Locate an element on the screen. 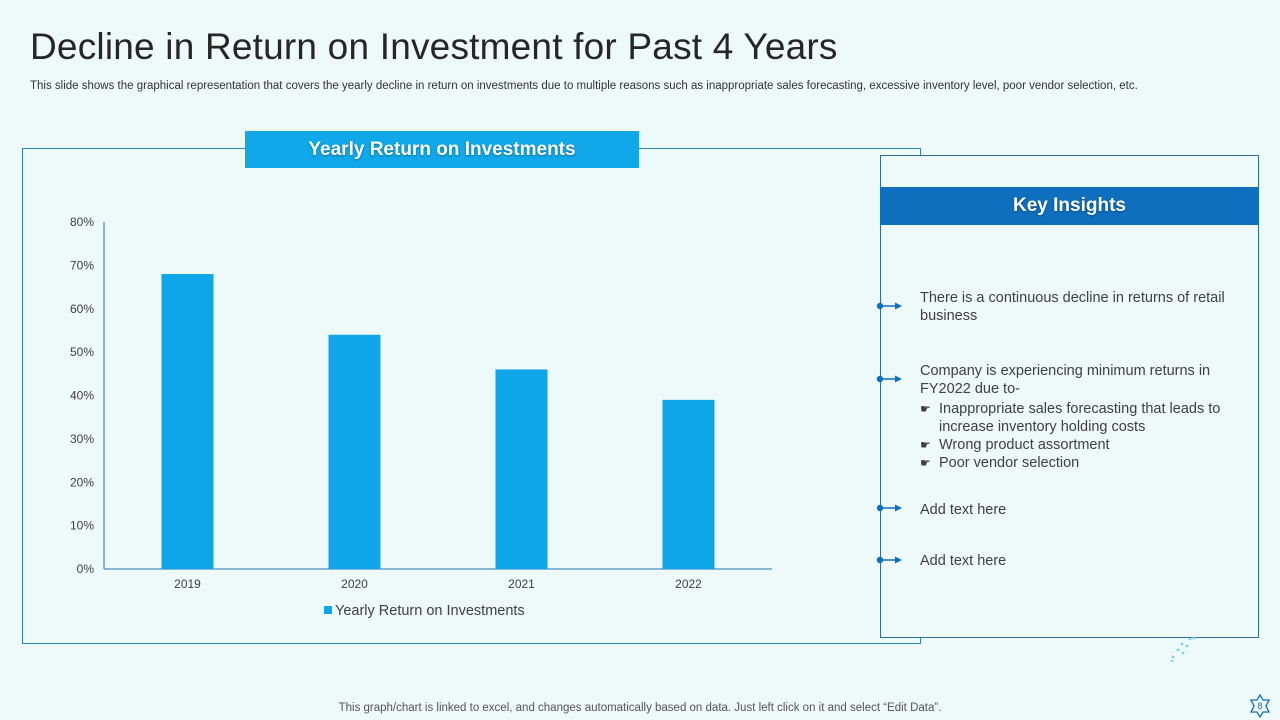 This screenshot has height=720, width=1280. y-tick-label: 20% is located at coordinates (82, 482).